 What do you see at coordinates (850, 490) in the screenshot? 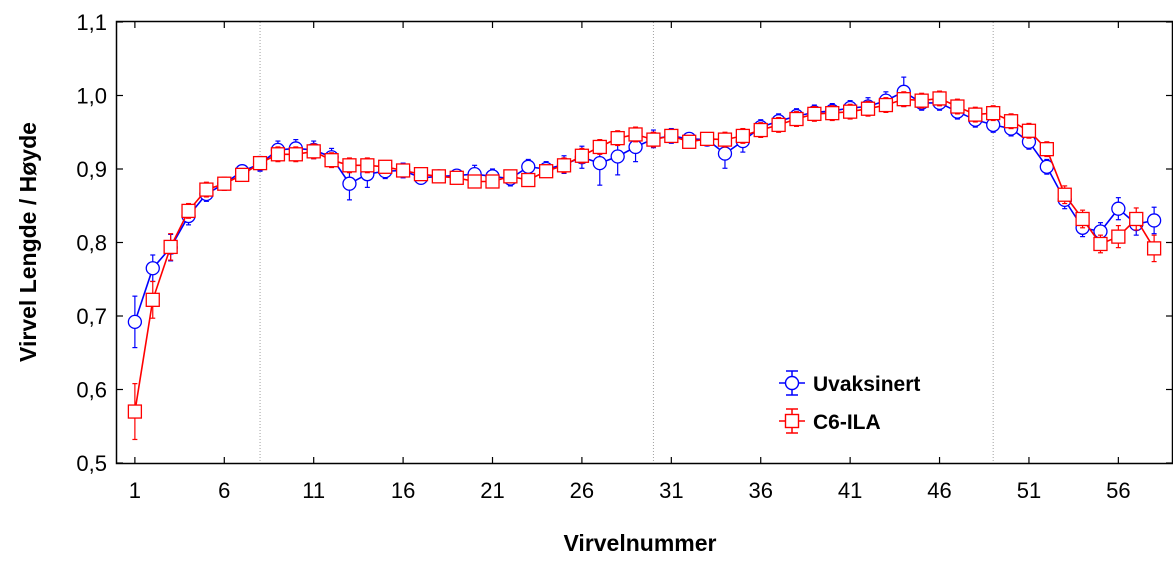
I see `x-tick-label: 41` at bounding box center [850, 490].